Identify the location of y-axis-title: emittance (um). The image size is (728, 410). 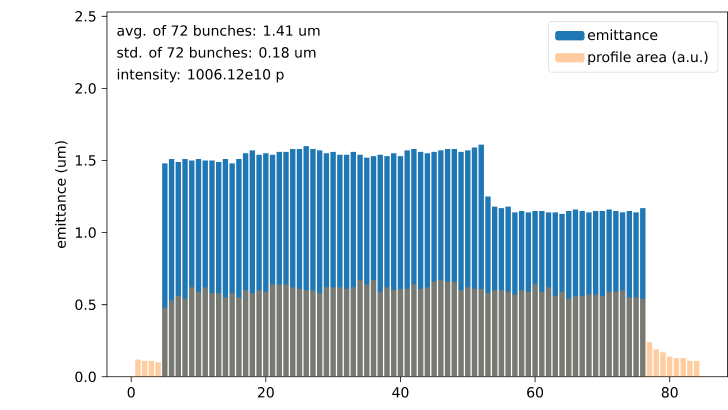
(61, 194).